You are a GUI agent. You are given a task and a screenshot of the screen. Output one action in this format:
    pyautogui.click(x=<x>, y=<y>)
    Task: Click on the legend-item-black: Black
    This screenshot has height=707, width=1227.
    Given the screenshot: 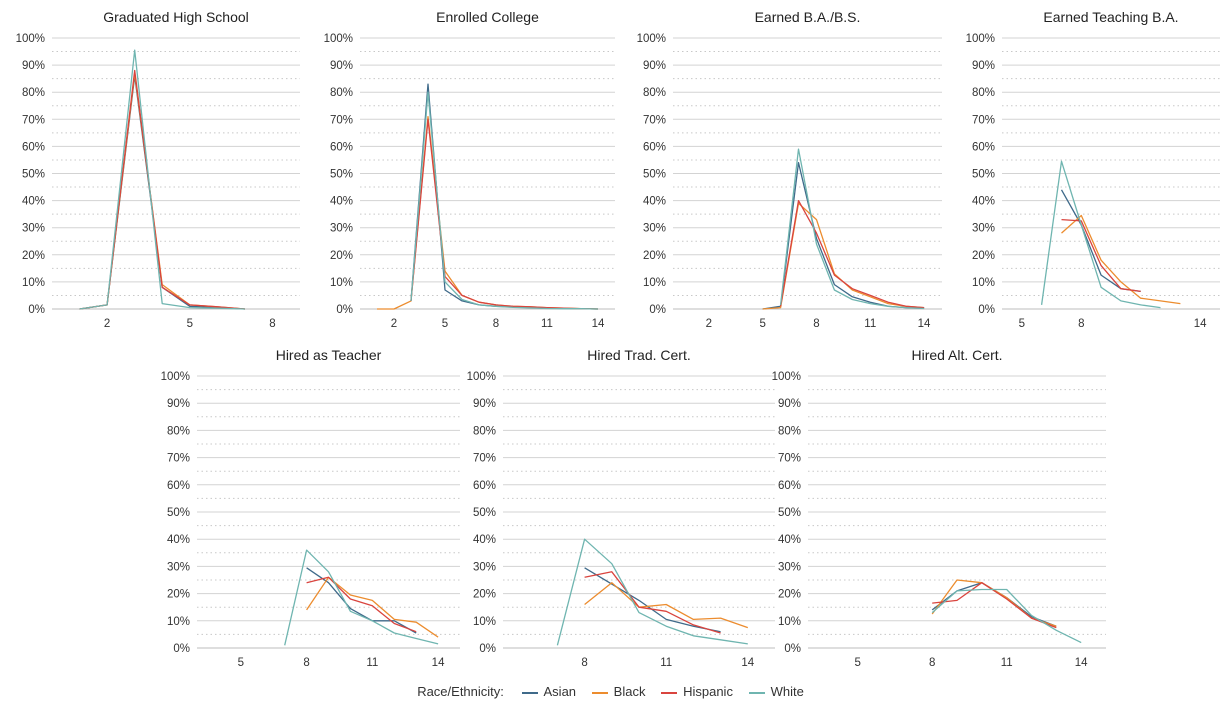 What is the action you would take?
    pyautogui.click(x=618, y=691)
    